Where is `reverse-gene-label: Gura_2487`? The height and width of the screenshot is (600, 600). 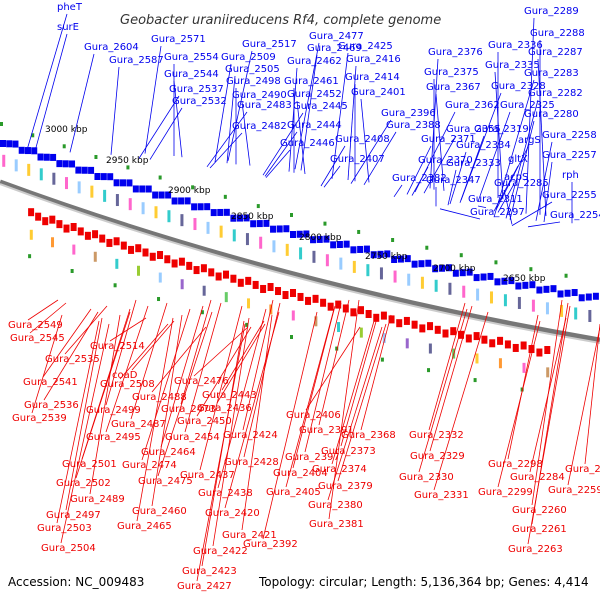 reverse-gene-label: Gura_2487 is located at coordinates (138, 424).